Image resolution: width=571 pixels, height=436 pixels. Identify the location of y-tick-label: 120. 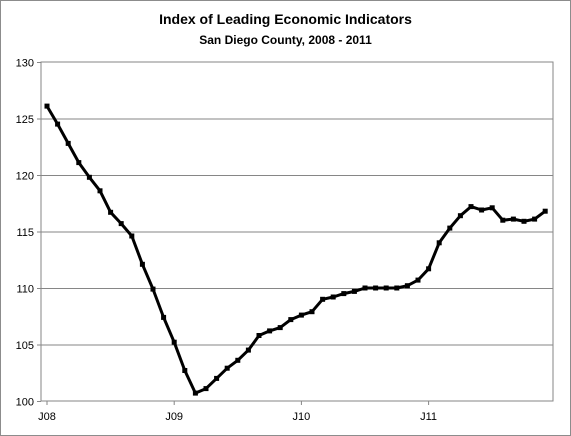
(25, 177).